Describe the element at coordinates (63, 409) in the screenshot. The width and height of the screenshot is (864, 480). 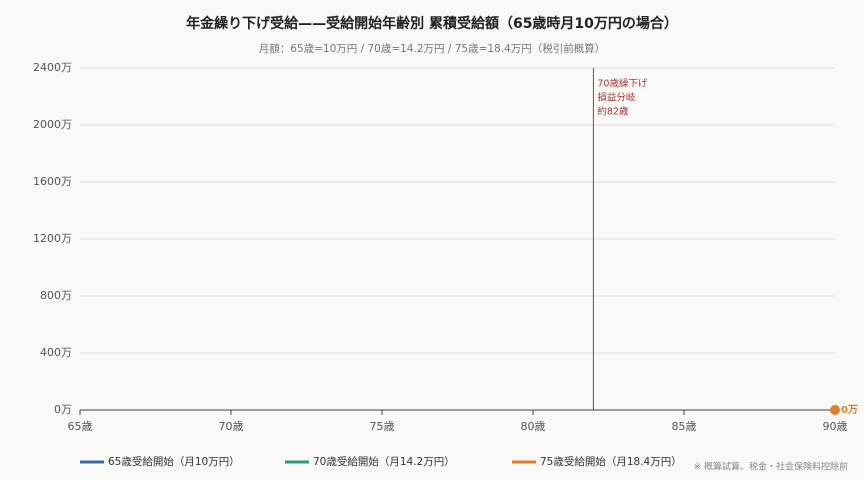
I see `y-tick-label: 0万` at that location.